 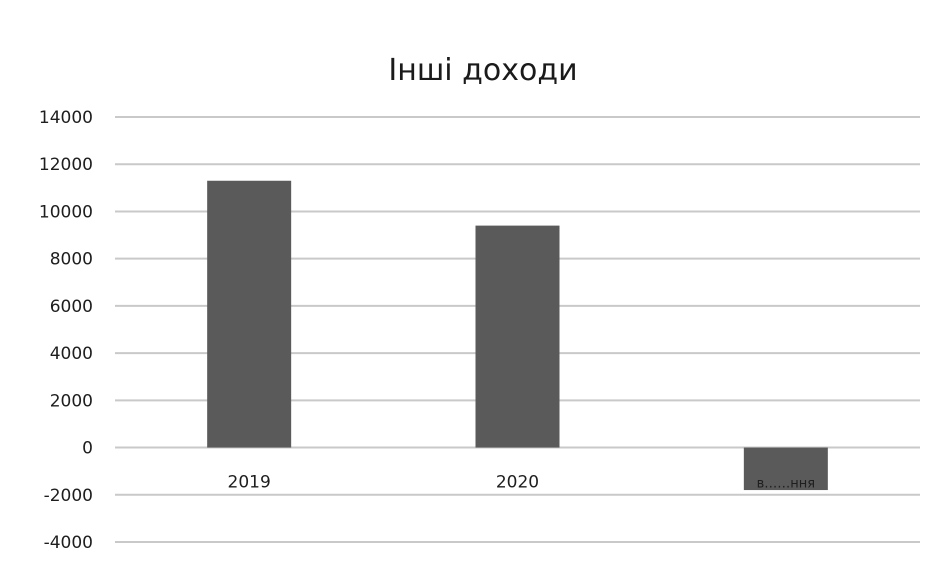 What do you see at coordinates (249, 483) in the screenshot?
I see `category-label: 2019` at bounding box center [249, 483].